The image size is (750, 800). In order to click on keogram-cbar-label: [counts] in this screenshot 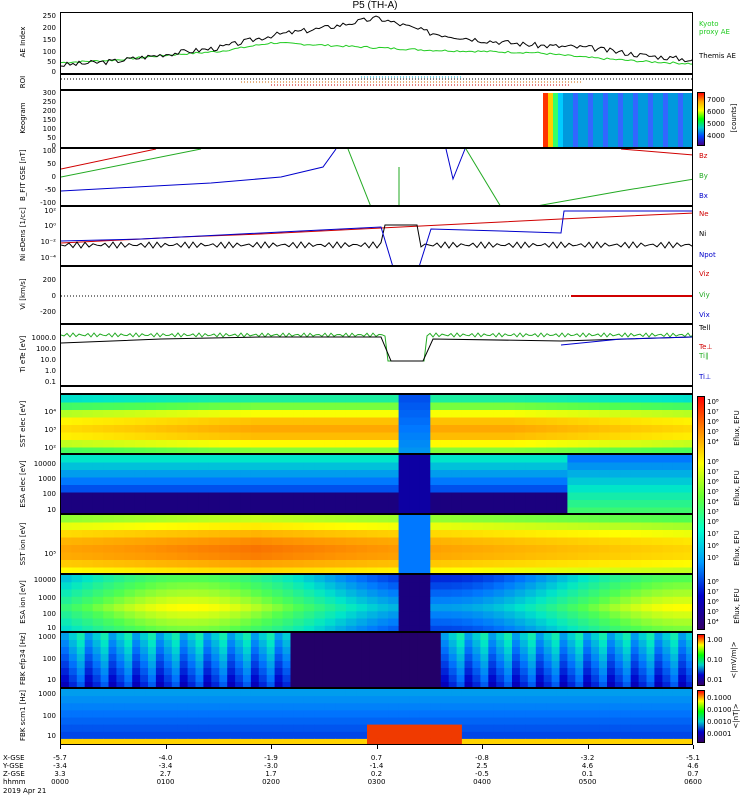, I will do `click(734, 118)`.